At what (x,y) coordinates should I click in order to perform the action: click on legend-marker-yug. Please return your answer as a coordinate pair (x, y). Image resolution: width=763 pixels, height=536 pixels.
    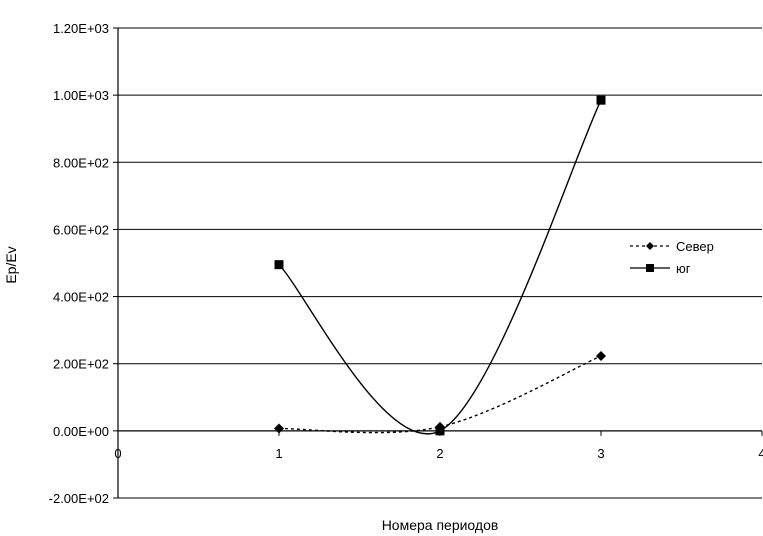
    Looking at the image, I should click on (650, 268).